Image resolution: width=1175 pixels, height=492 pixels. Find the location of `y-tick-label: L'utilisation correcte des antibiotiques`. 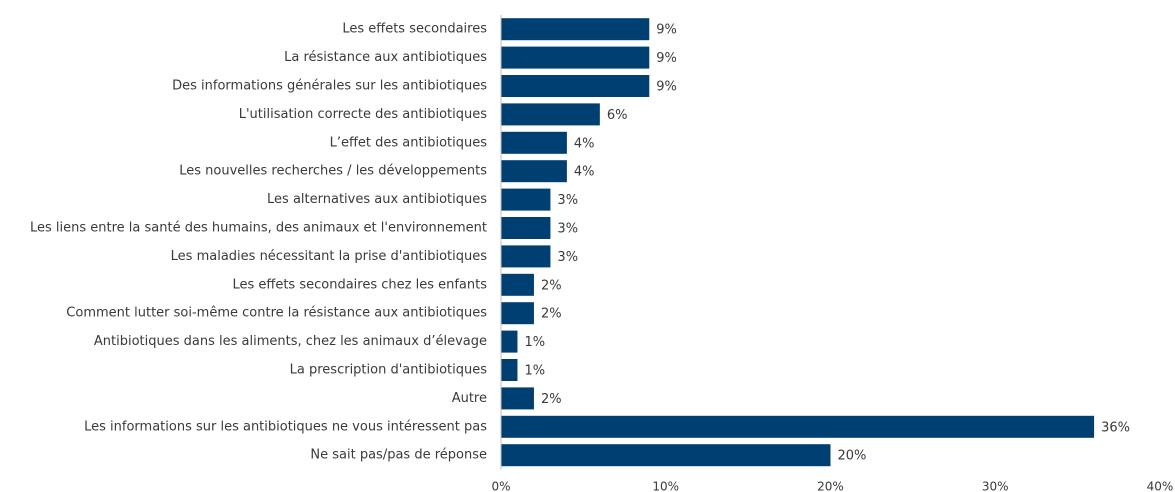

y-tick-label: L'utilisation correcte des antibiotiques is located at coordinates (363, 114).